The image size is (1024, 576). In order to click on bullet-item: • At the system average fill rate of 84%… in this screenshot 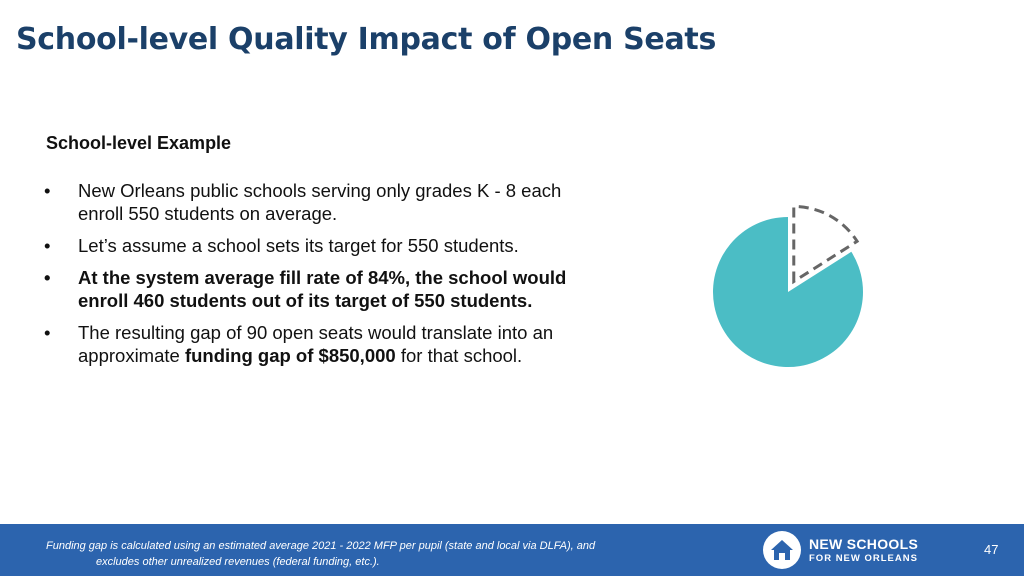, I will do `click(324, 289)`.